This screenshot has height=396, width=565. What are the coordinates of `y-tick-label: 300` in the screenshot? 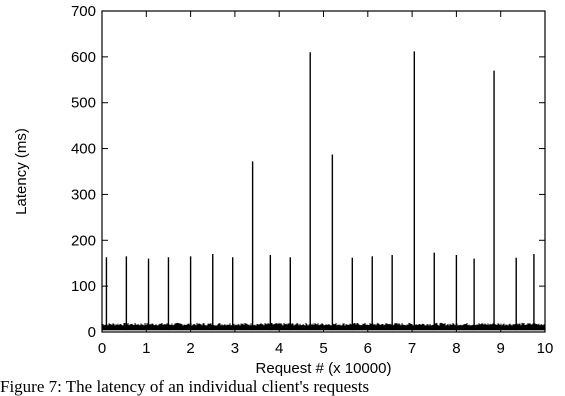 It's located at (83, 194).